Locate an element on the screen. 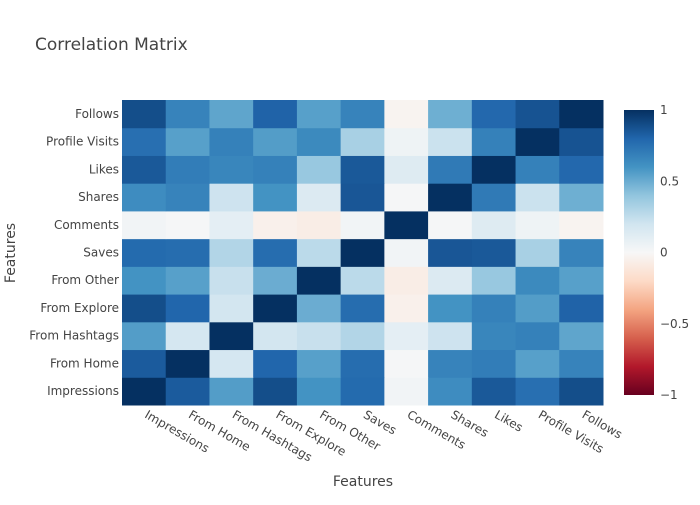 The image size is (700, 505). y-tick-label: From Explore is located at coordinates (79, 308).